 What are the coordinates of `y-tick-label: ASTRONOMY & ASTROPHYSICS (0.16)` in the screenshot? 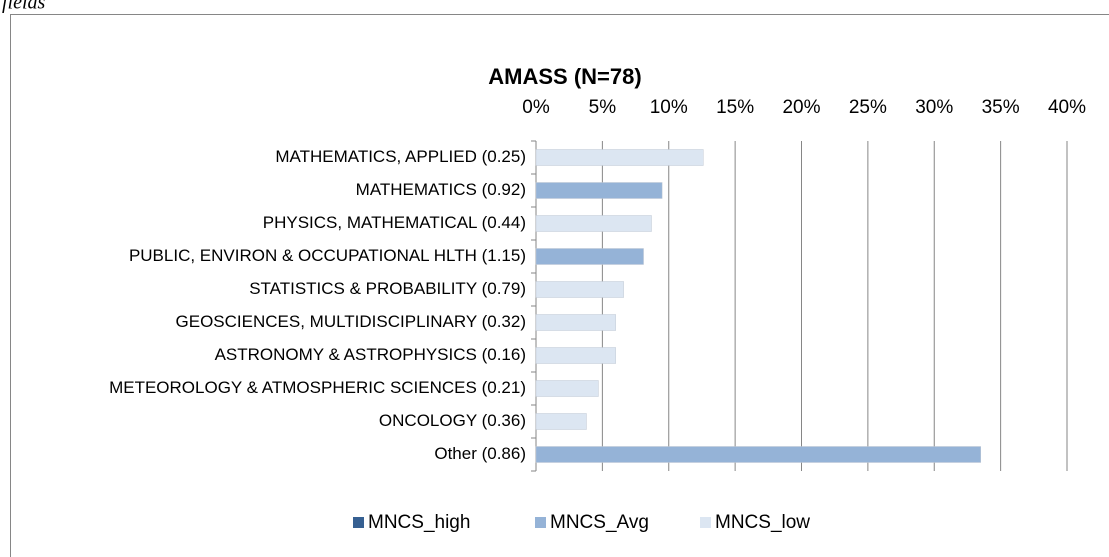 It's located at (370, 354).